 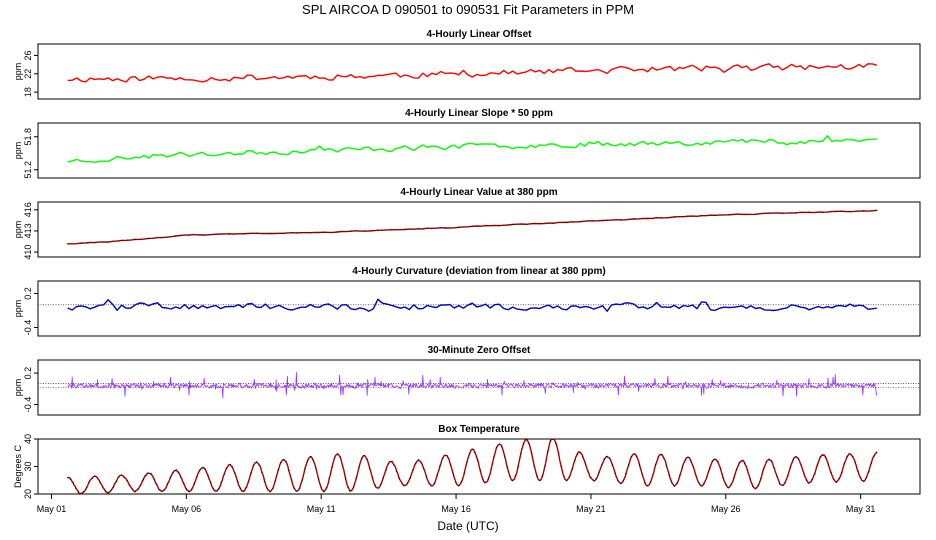 What do you see at coordinates (18, 466) in the screenshot?
I see `y-axis-label: Degrees C` at bounding box center [18, 466].